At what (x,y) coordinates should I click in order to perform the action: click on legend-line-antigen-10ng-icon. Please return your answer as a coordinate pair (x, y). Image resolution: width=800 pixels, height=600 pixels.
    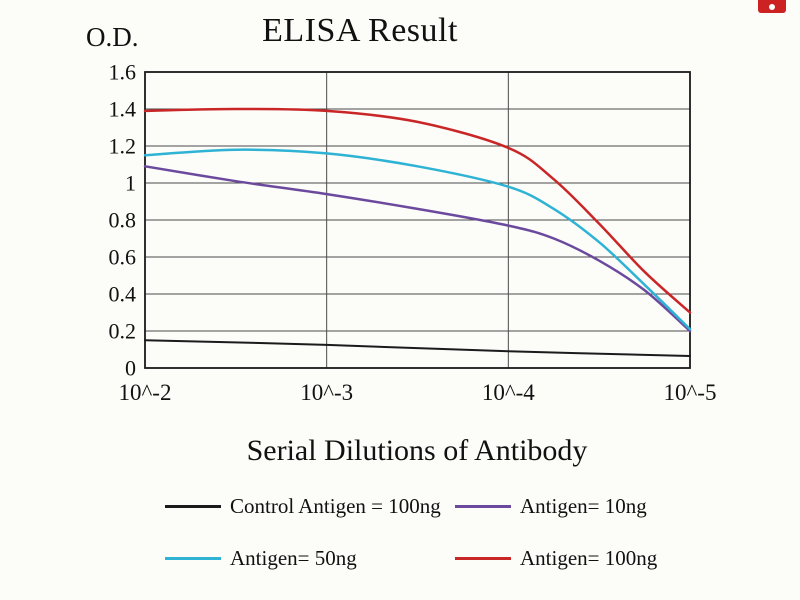
    Looking at the image, I should click on (483, 506).